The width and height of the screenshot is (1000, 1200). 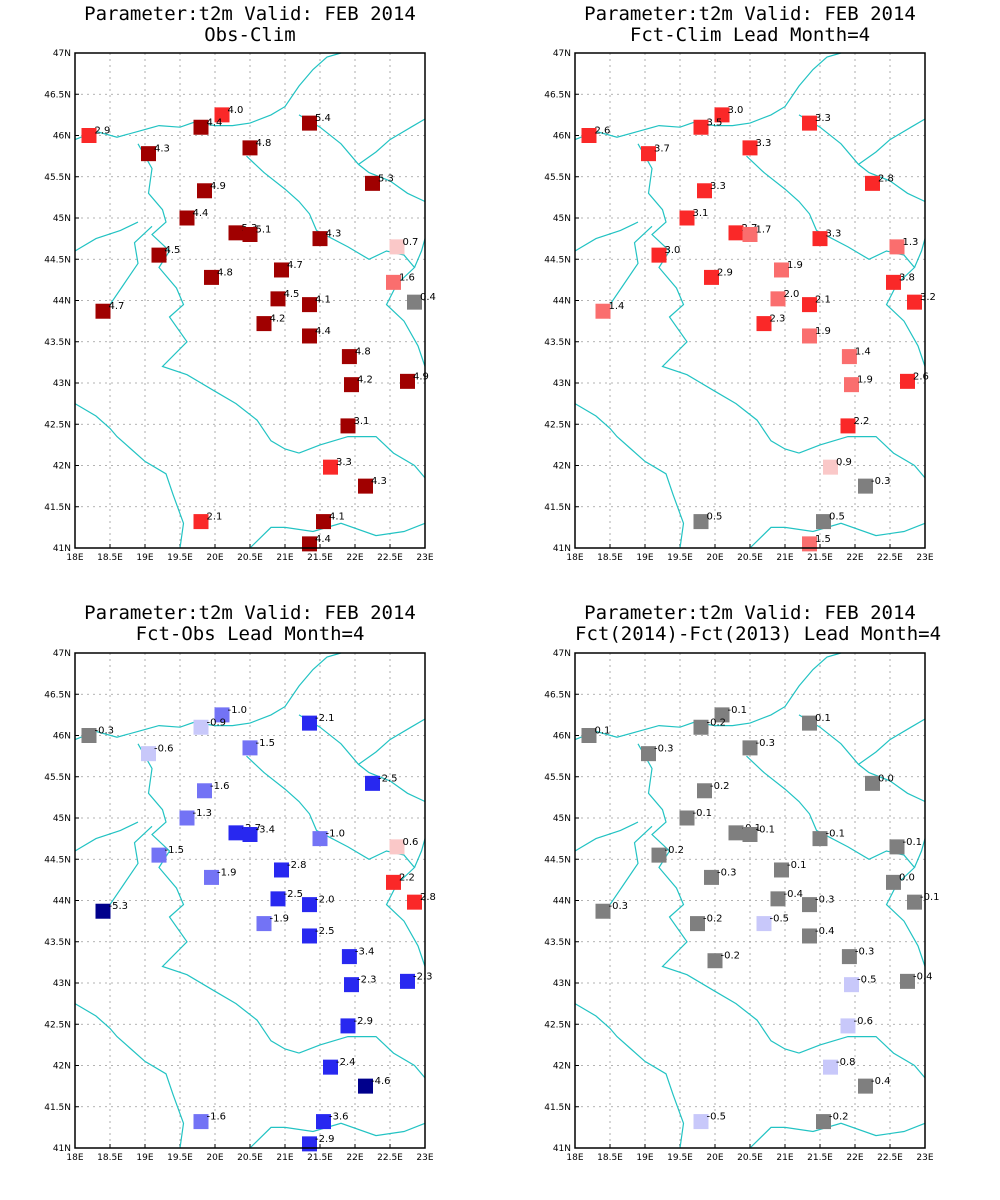 I want to click on y-tick-label: 44.5N, so click(x=57, y=260).